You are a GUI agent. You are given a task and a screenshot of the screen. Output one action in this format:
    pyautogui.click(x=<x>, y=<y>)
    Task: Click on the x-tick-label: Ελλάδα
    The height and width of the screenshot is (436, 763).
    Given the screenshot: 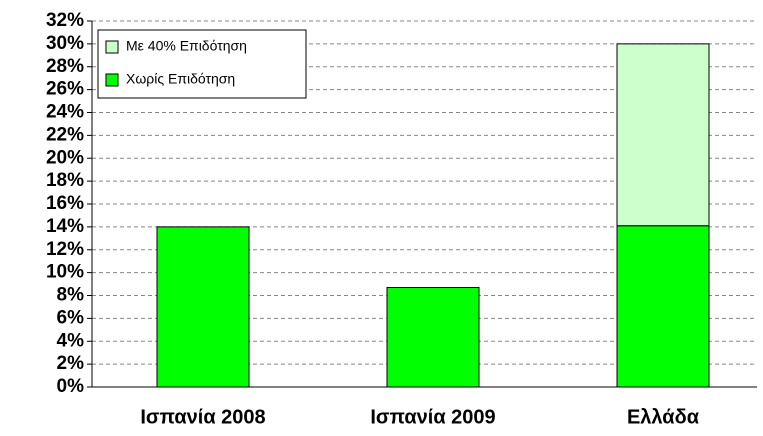 What is the action you would take?
    pyautogui.click(x=663, y=417)
    